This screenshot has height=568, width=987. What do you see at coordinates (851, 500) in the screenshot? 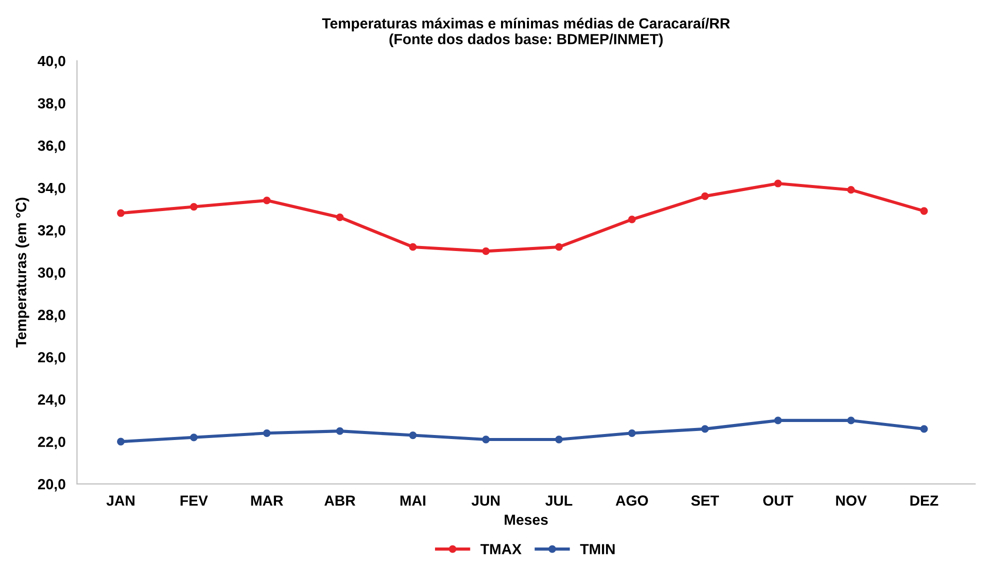
I see `x-tick-label: NOV` at bounding box center [851, 500].